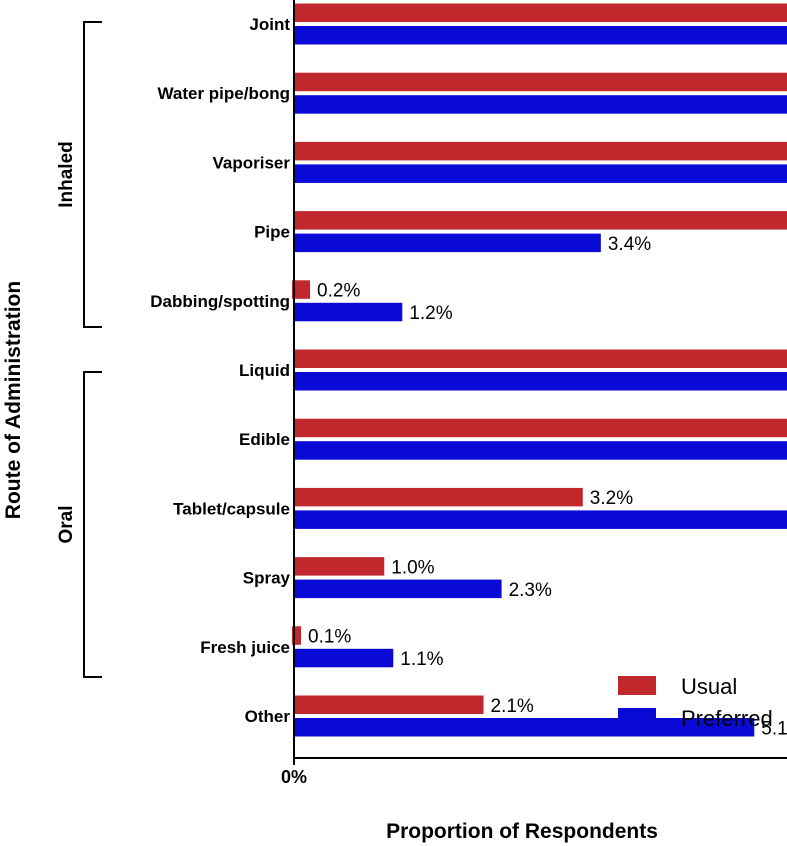  I want to click on bracket-inhaled, so click(92, 174).